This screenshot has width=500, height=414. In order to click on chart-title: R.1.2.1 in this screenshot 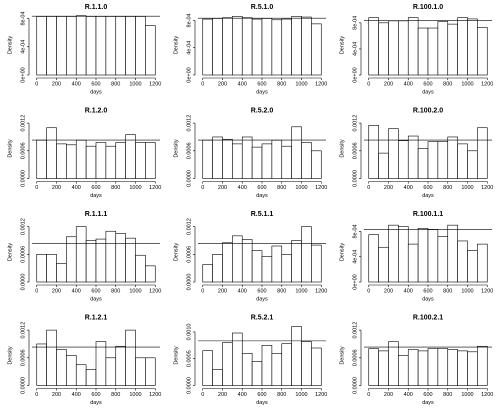, I will do `click(96, 317)`.